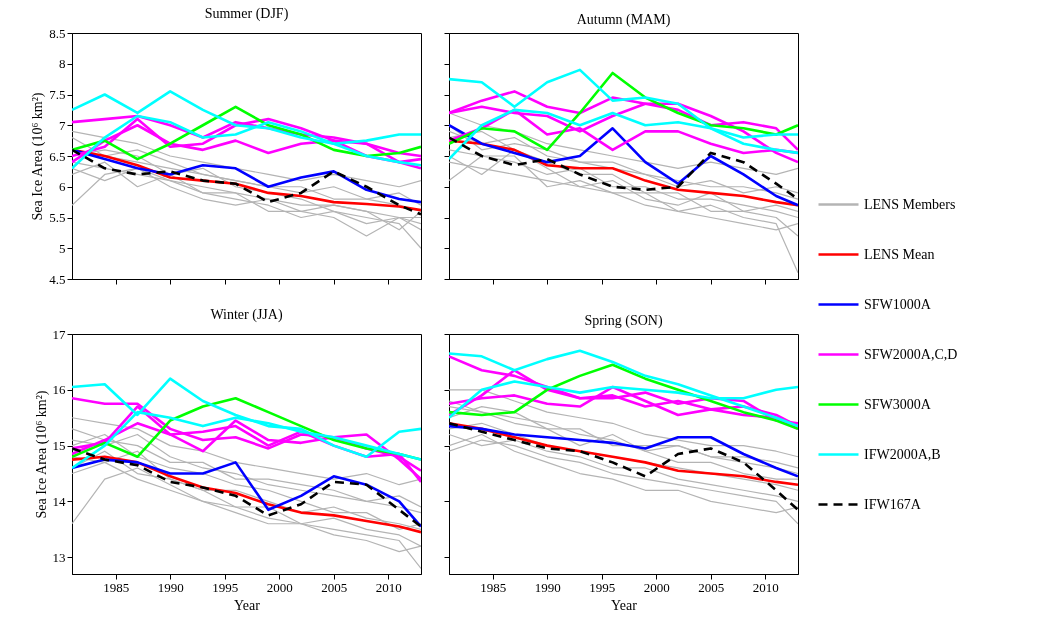 This screenshot has height=635, width=1042. Describe the element at coordinates (57, 94) in the screenshot. I see `y-tick-label: 7.5` at that location.